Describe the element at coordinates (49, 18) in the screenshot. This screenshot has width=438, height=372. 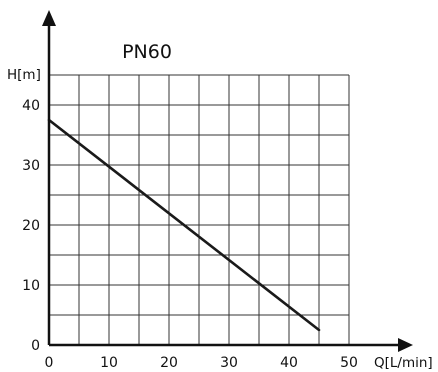
I see `y-axis-arrowhead` at that location.